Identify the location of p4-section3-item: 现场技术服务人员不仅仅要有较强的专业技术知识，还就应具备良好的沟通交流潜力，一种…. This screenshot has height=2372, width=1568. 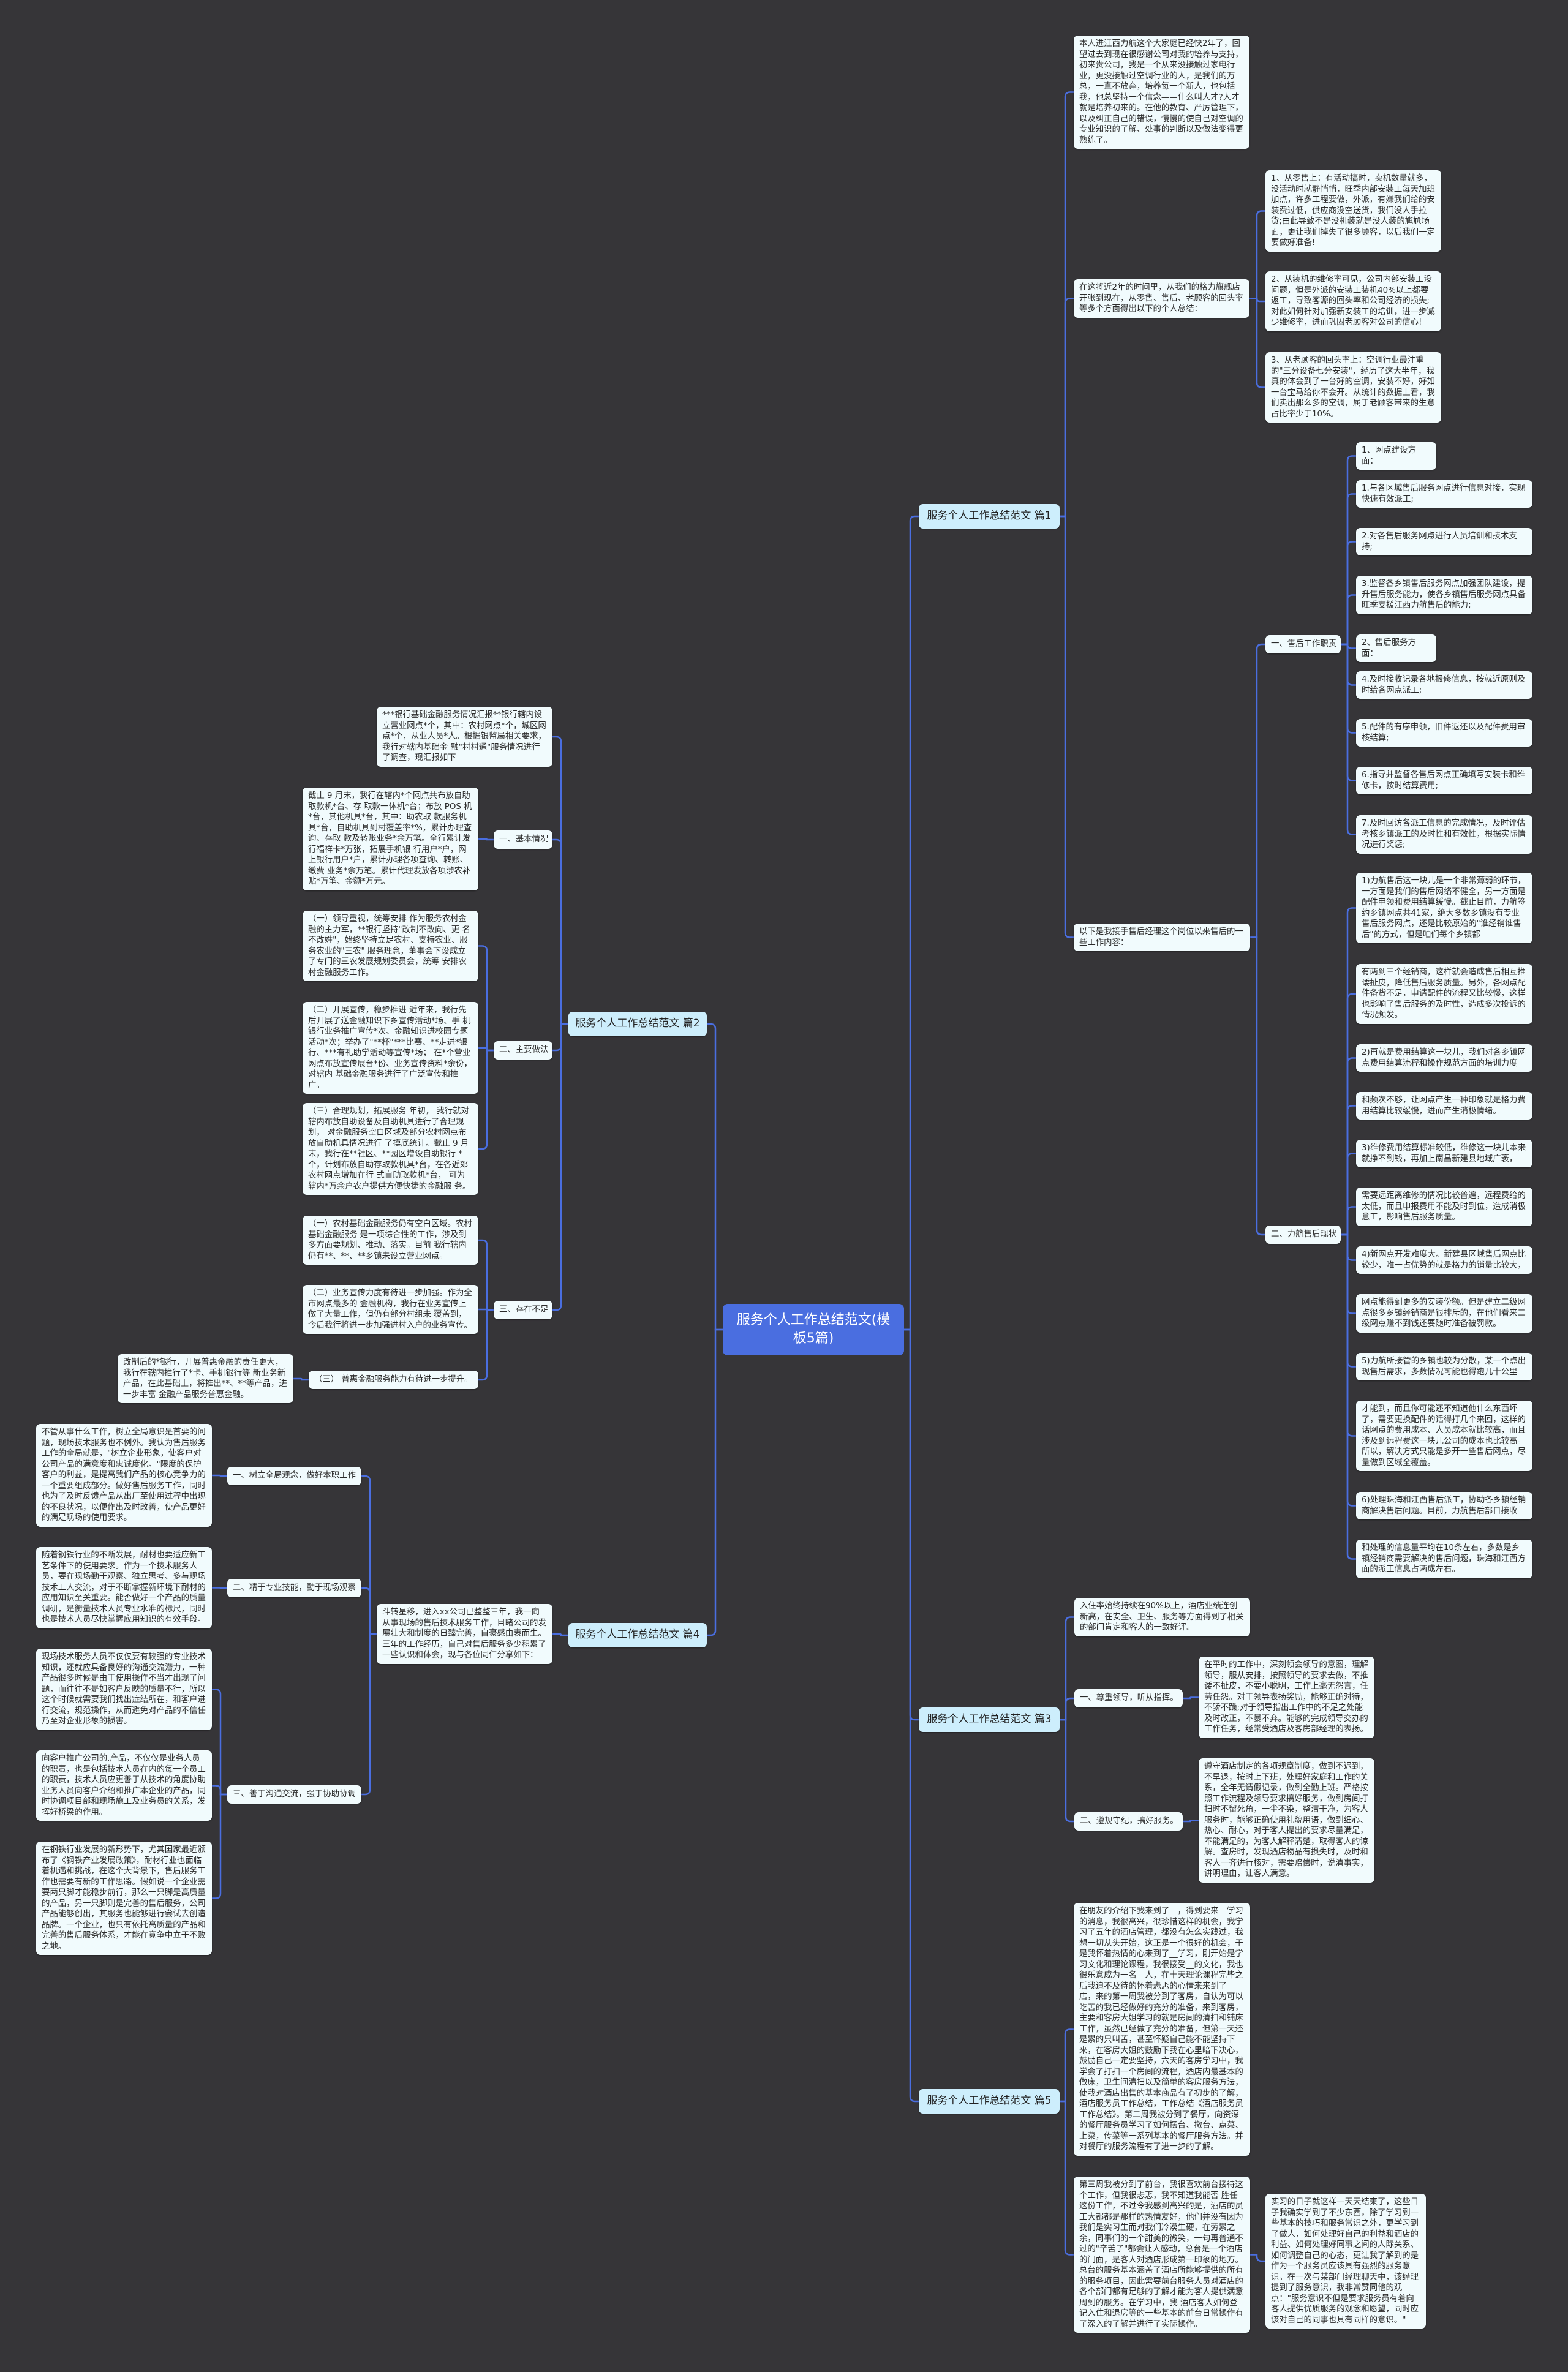
(124, 1689).